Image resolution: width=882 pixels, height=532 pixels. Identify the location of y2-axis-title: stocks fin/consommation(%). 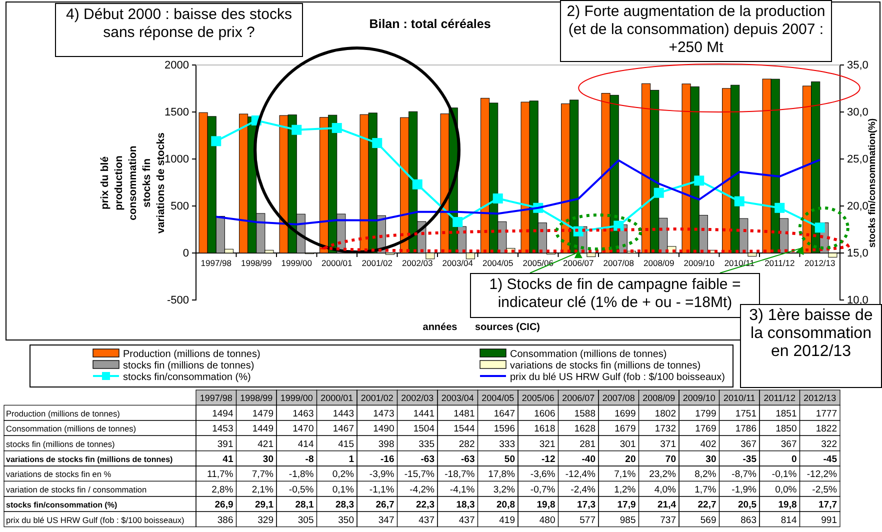
(872, 183).